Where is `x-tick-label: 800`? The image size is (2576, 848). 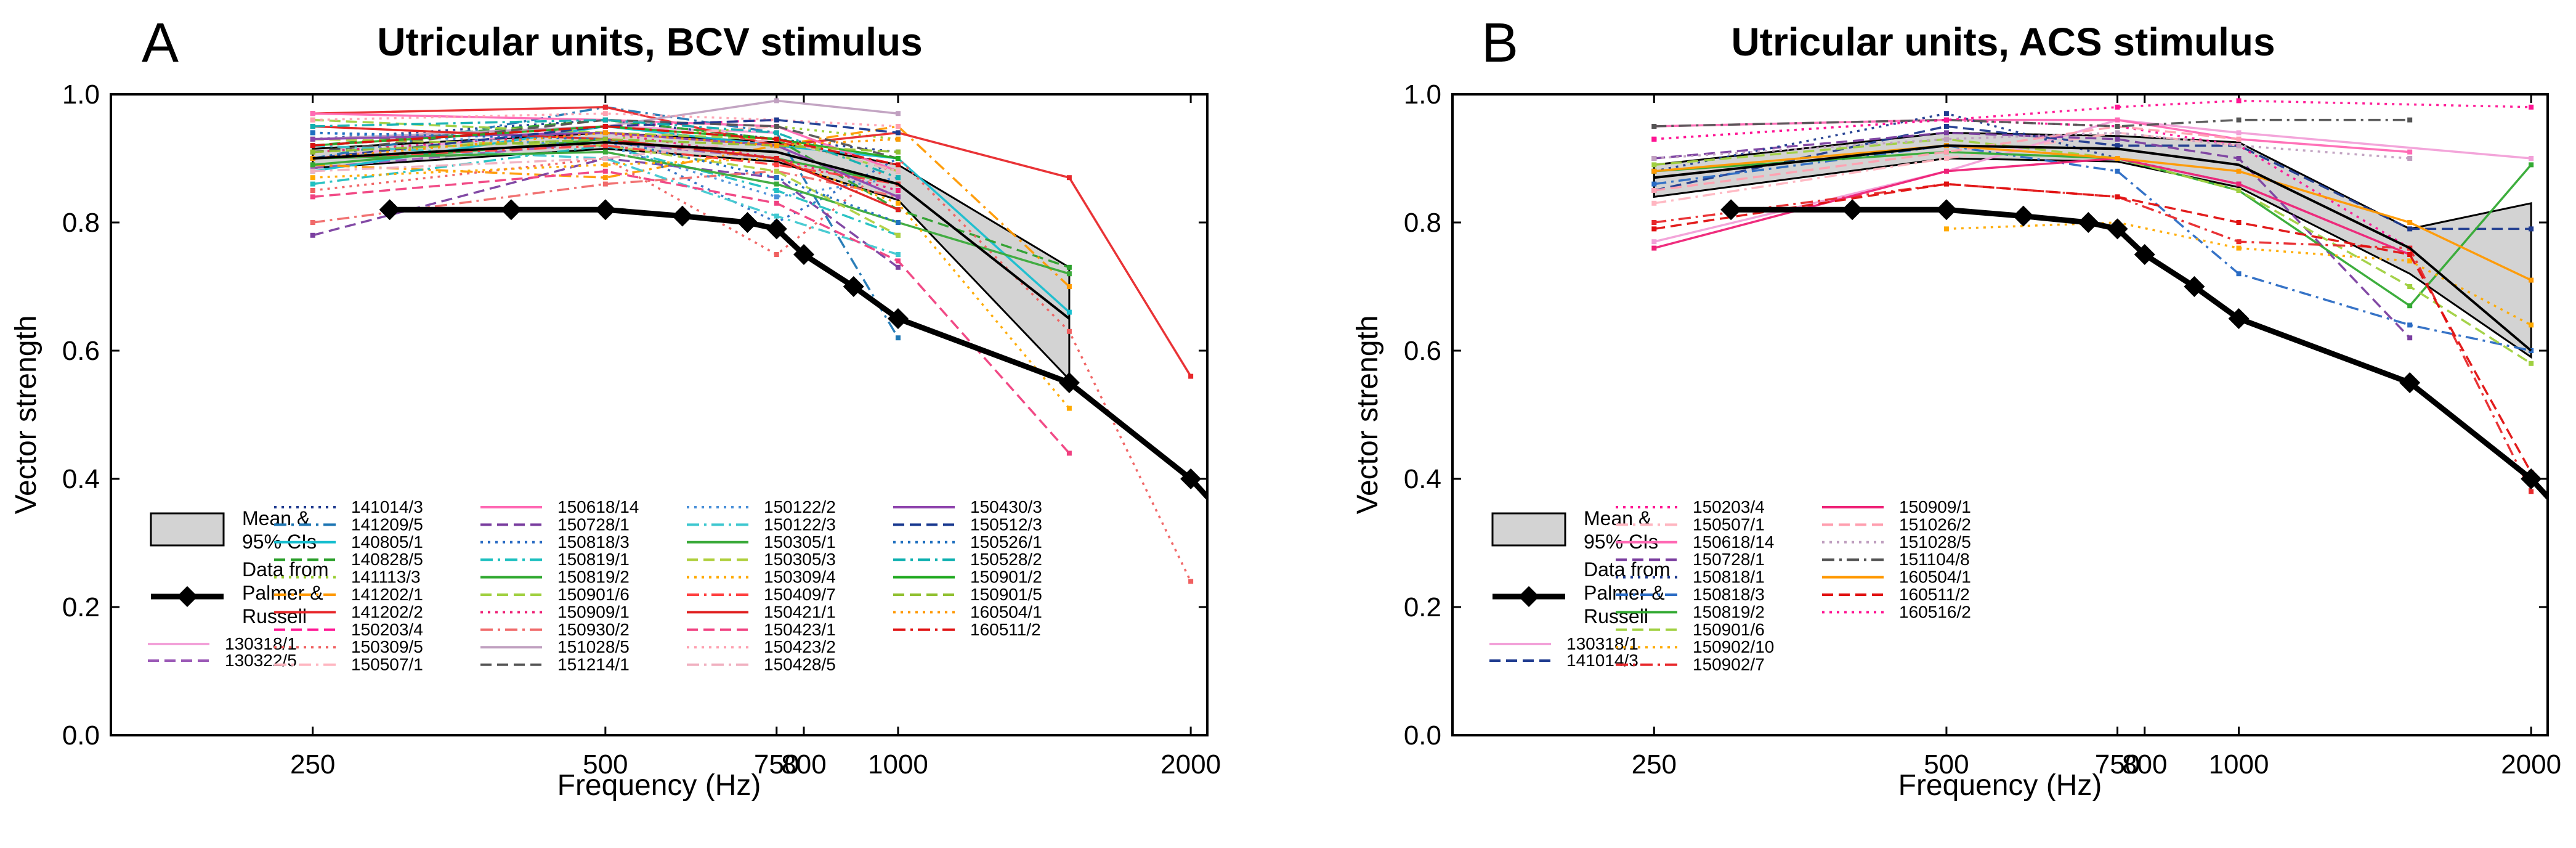
x-tick-label: 800 is located at coordinates (803, 764).